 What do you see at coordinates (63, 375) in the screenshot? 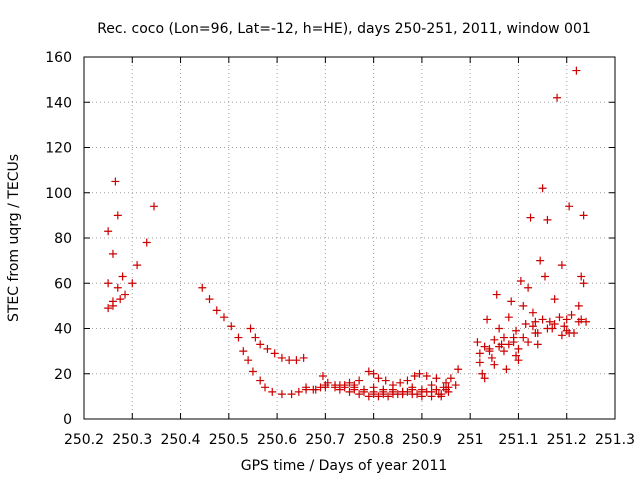
I see `y-tick-label: 20` at bounding box center [63, 375].